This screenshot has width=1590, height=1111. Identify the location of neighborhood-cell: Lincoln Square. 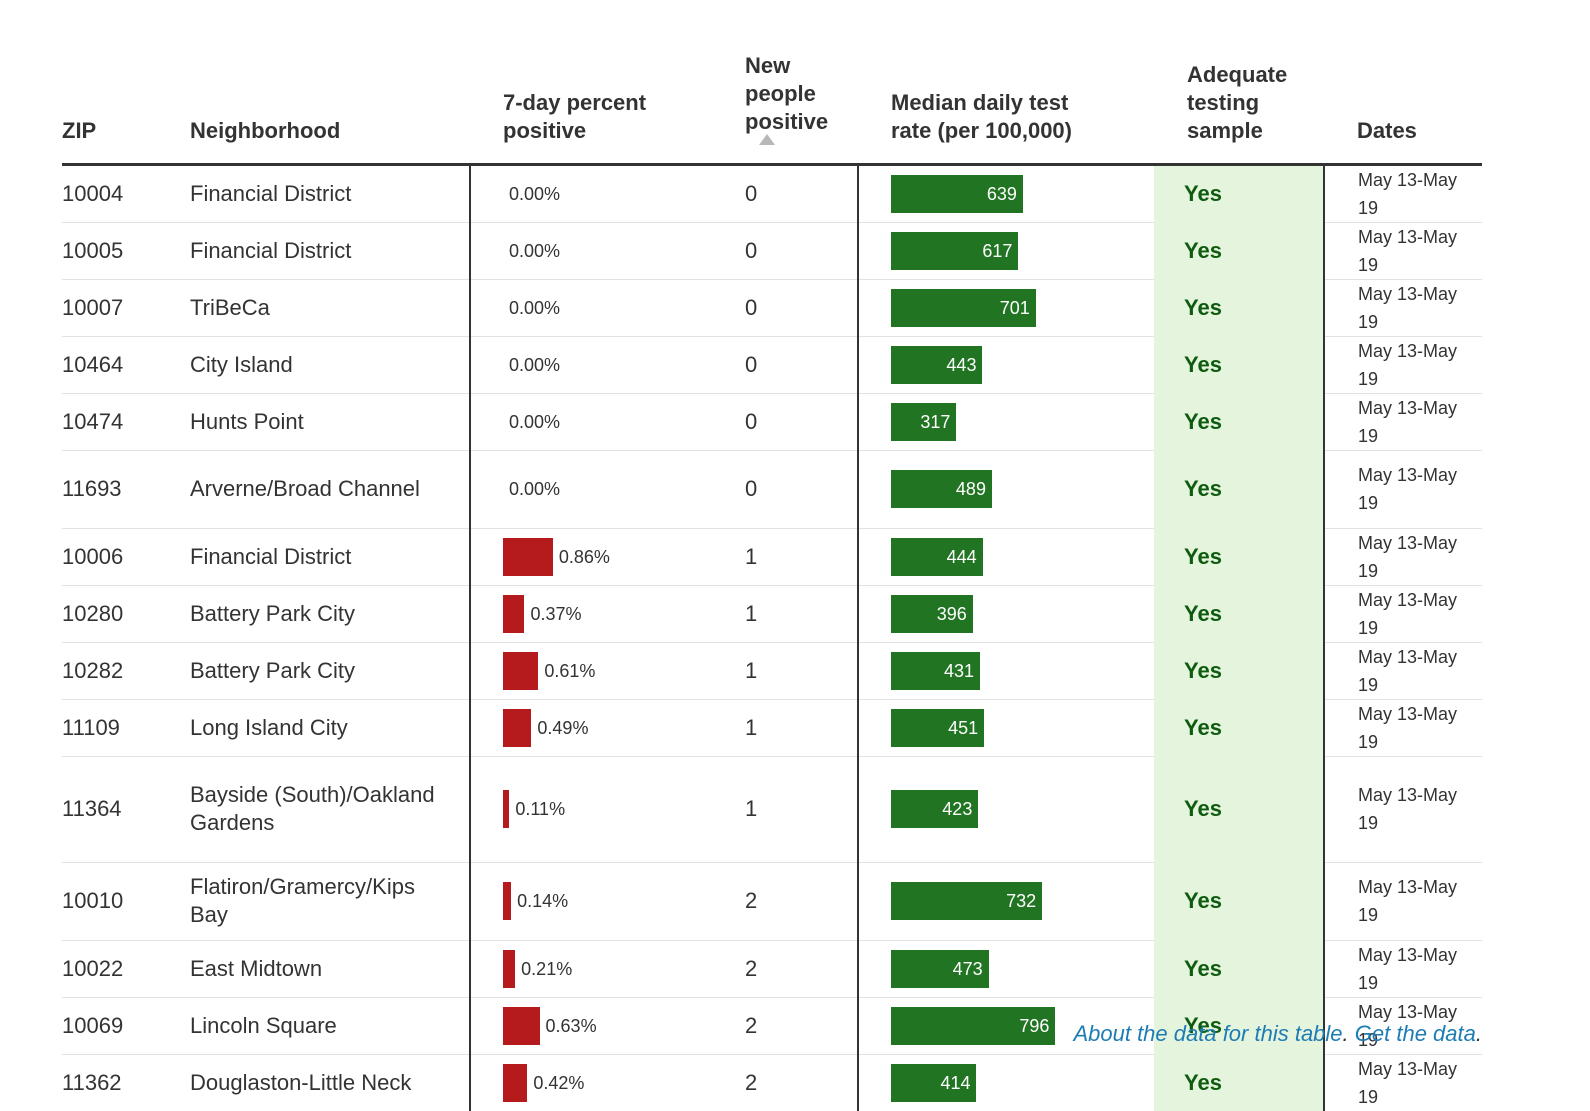
(330, 1026).